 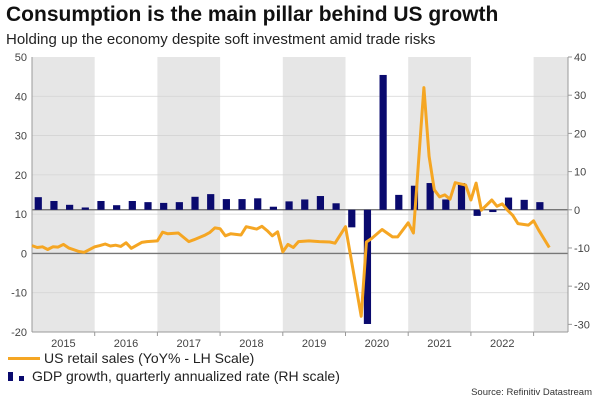 What do you see at coordinates (21, 137) in the screenshot?
I see `left-tick-label: 30` at bounding box center [21, 137].